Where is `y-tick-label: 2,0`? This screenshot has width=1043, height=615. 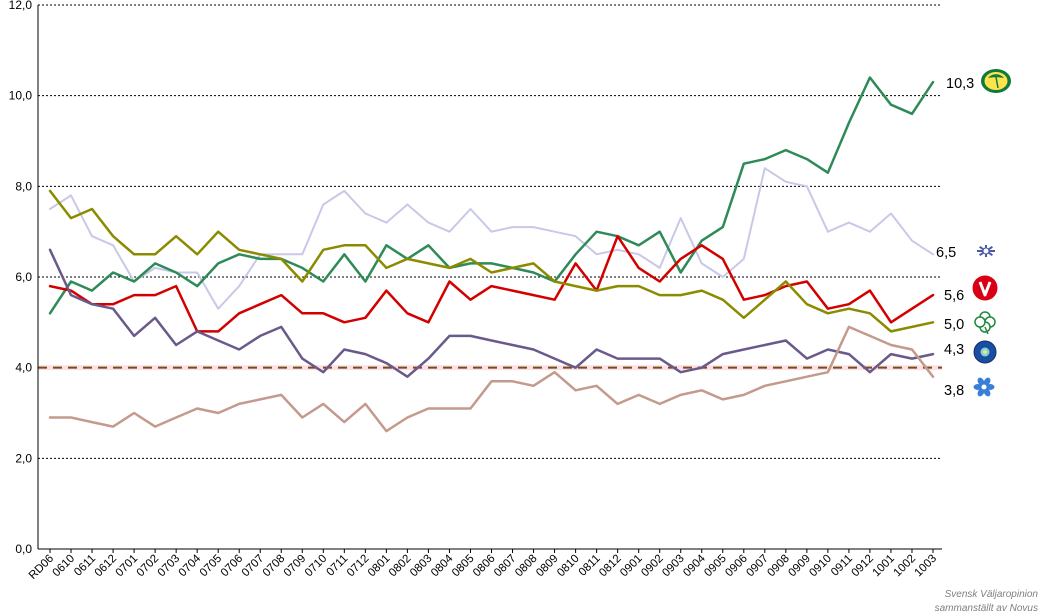
y-tick-label: 2,0 is located at coordinates (23, 458).